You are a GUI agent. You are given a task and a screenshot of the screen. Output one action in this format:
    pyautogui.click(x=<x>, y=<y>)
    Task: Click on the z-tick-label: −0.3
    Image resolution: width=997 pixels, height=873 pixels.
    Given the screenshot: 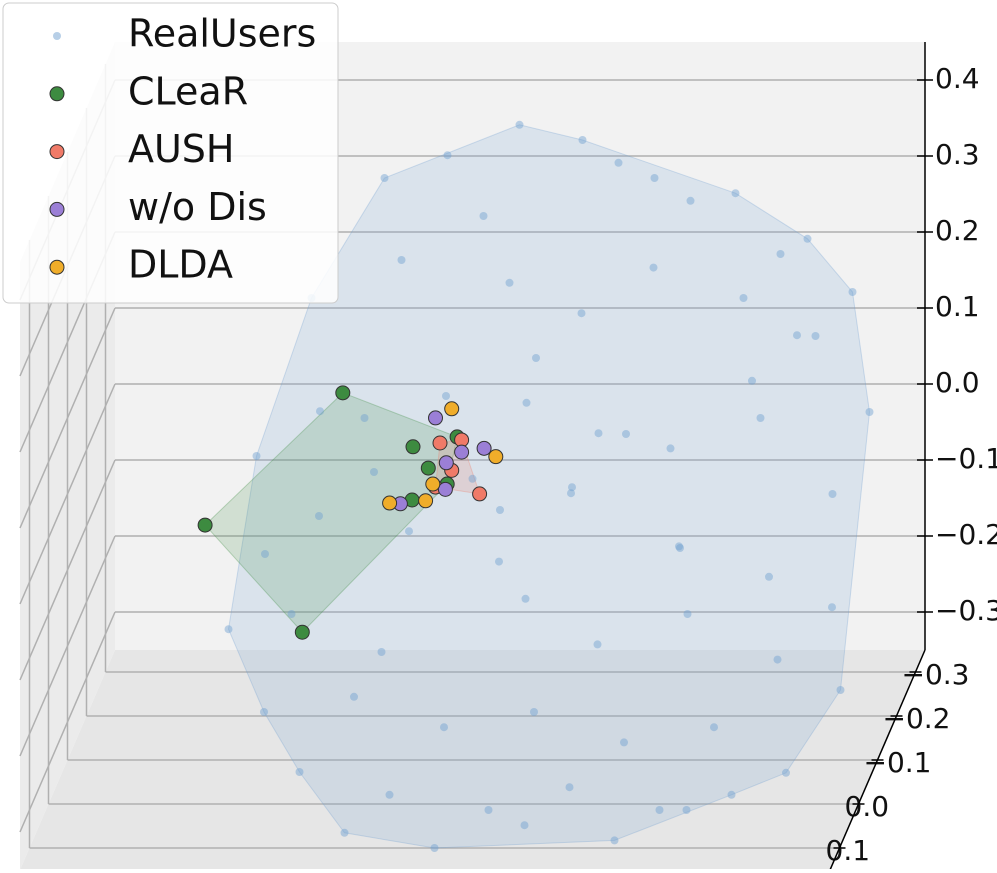 What is the action you would take?
    pyautogui.click(x=966, y=610)
    